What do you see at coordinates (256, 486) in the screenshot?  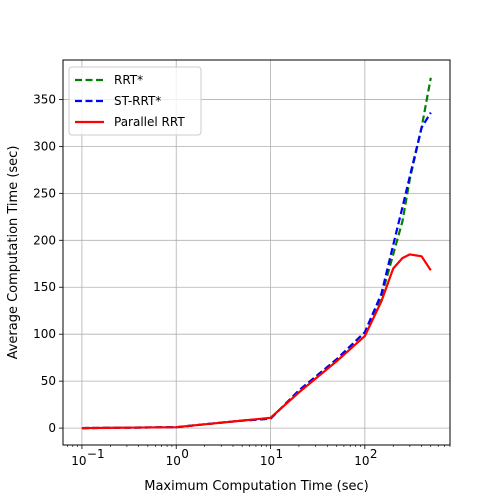 I see `x-axis-label: Maximum Computation Time (sec)` at bounding box center [256, 486].